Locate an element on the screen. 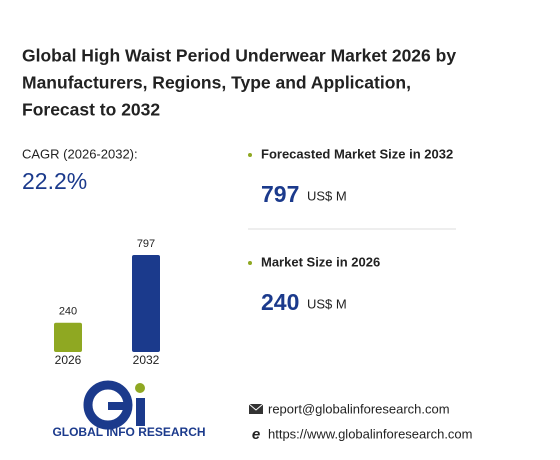 The height and width of the screenshot is (460, 560). logo: GLOBAL INFO RESEARCH is located at coordinates (129, 409).